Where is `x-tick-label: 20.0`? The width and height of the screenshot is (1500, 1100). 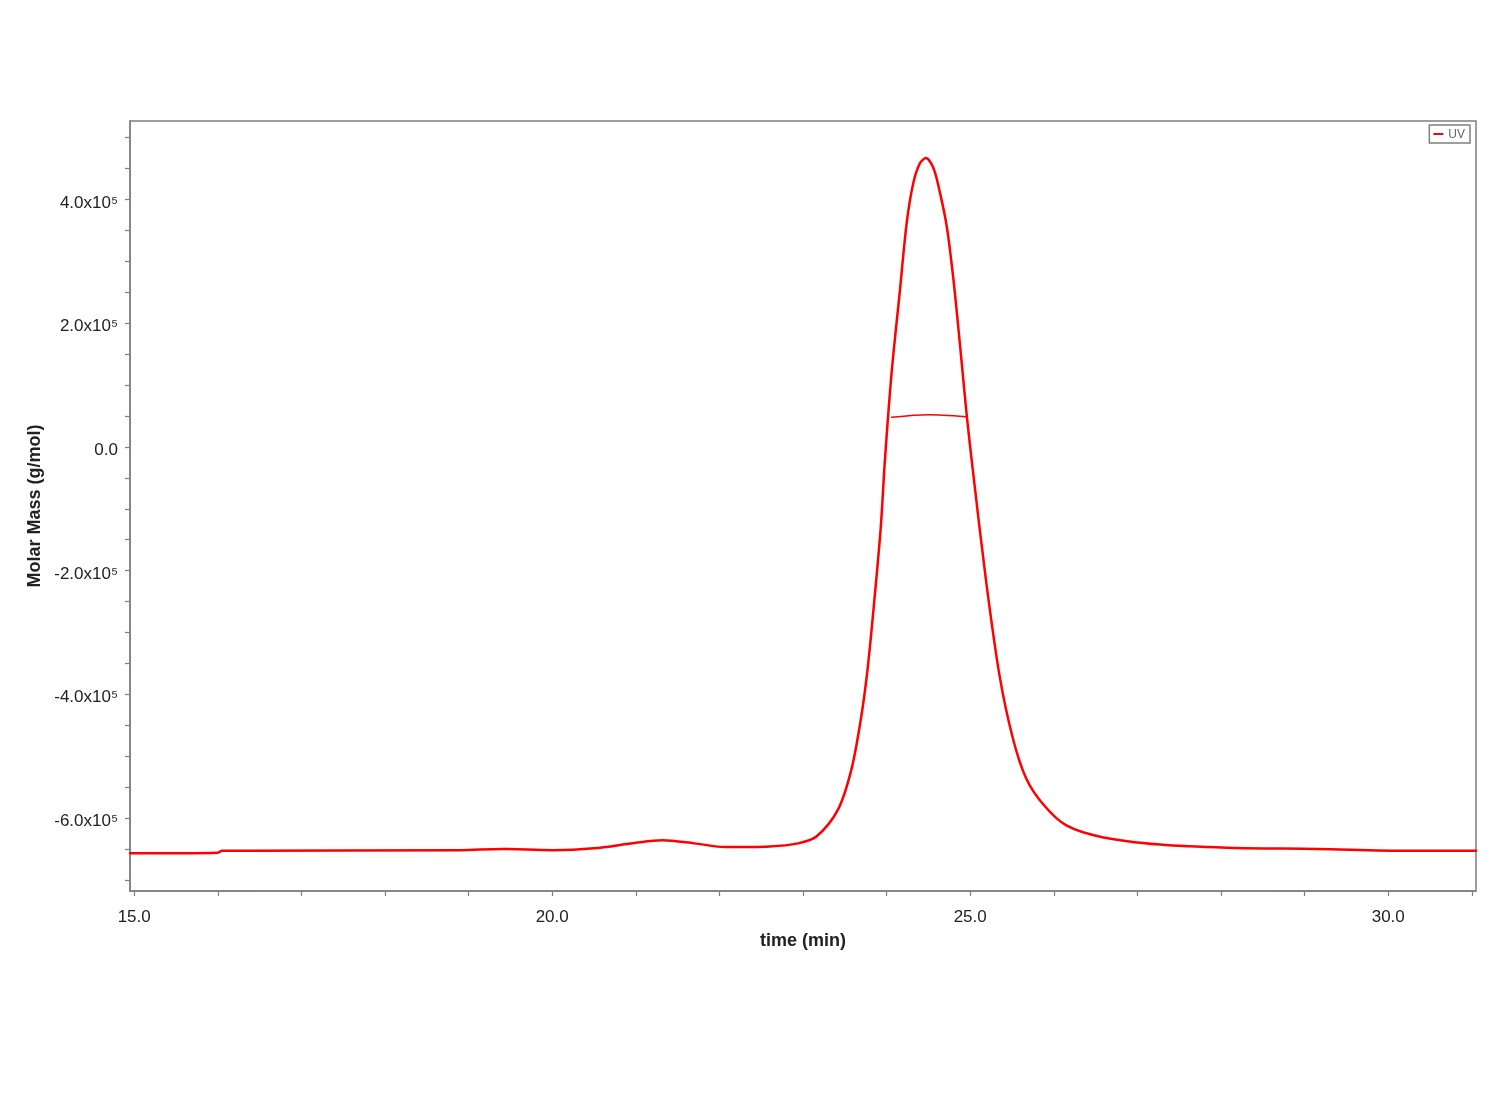 x-tick-label: 20.0 is located at coordinates (552, 916).